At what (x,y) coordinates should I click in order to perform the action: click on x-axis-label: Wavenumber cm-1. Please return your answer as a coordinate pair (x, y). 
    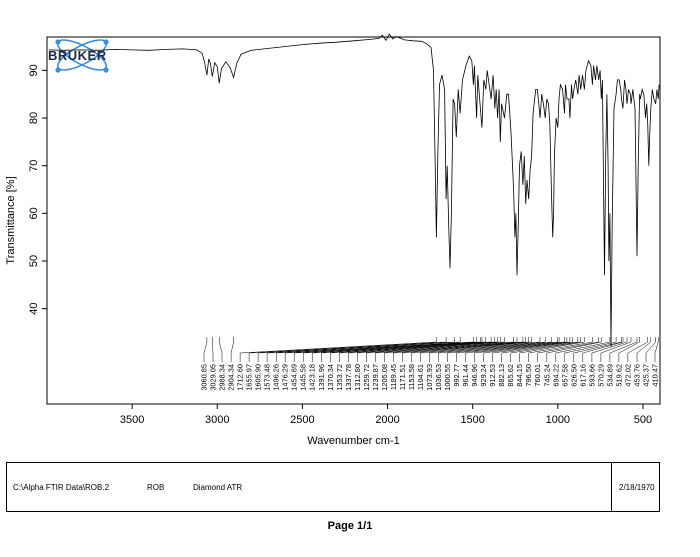
    Looking at the image, I should click on (353, 441).